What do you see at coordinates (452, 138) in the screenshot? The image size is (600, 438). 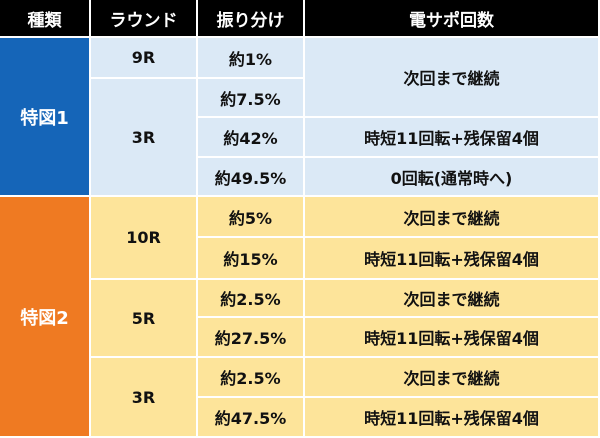 I see `tokuzu1-support-jitan: 時短11回転+残保留4個` at bounding box center [452, 138].